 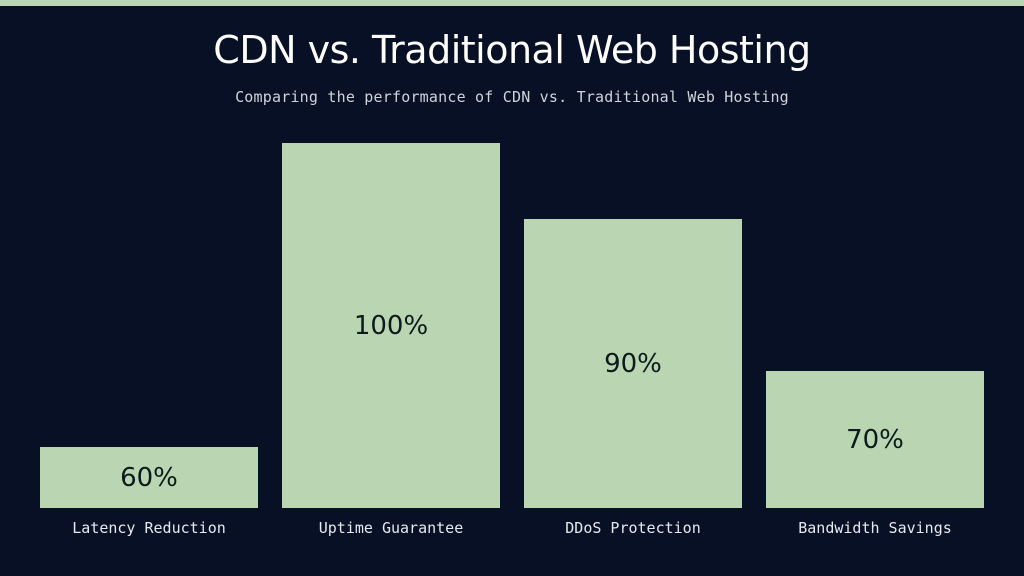 I want to click on bar-latency-reduction: 60%, so click(x=149, y=477).